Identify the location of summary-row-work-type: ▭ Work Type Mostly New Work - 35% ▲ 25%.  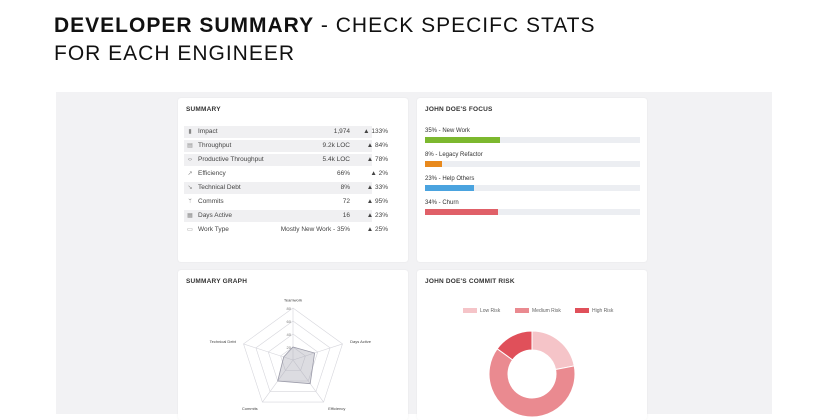
(286, 230).